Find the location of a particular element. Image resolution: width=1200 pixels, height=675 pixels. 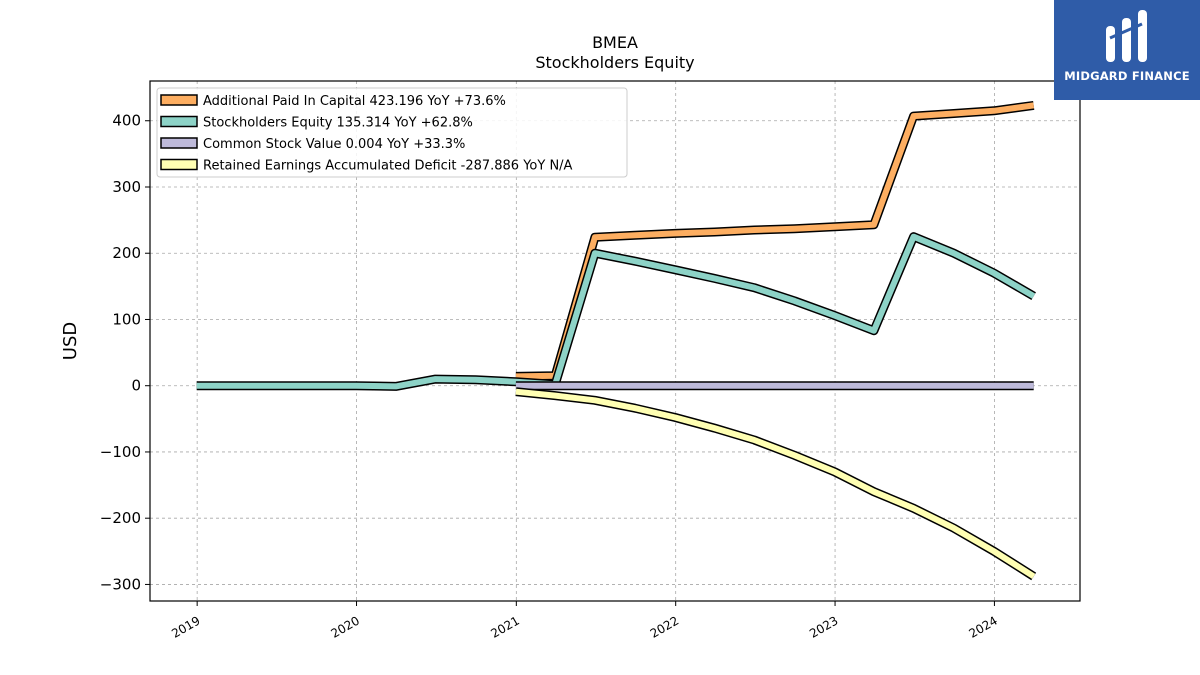

x-tick-label: 2021 is located at coordinates (504, 626).